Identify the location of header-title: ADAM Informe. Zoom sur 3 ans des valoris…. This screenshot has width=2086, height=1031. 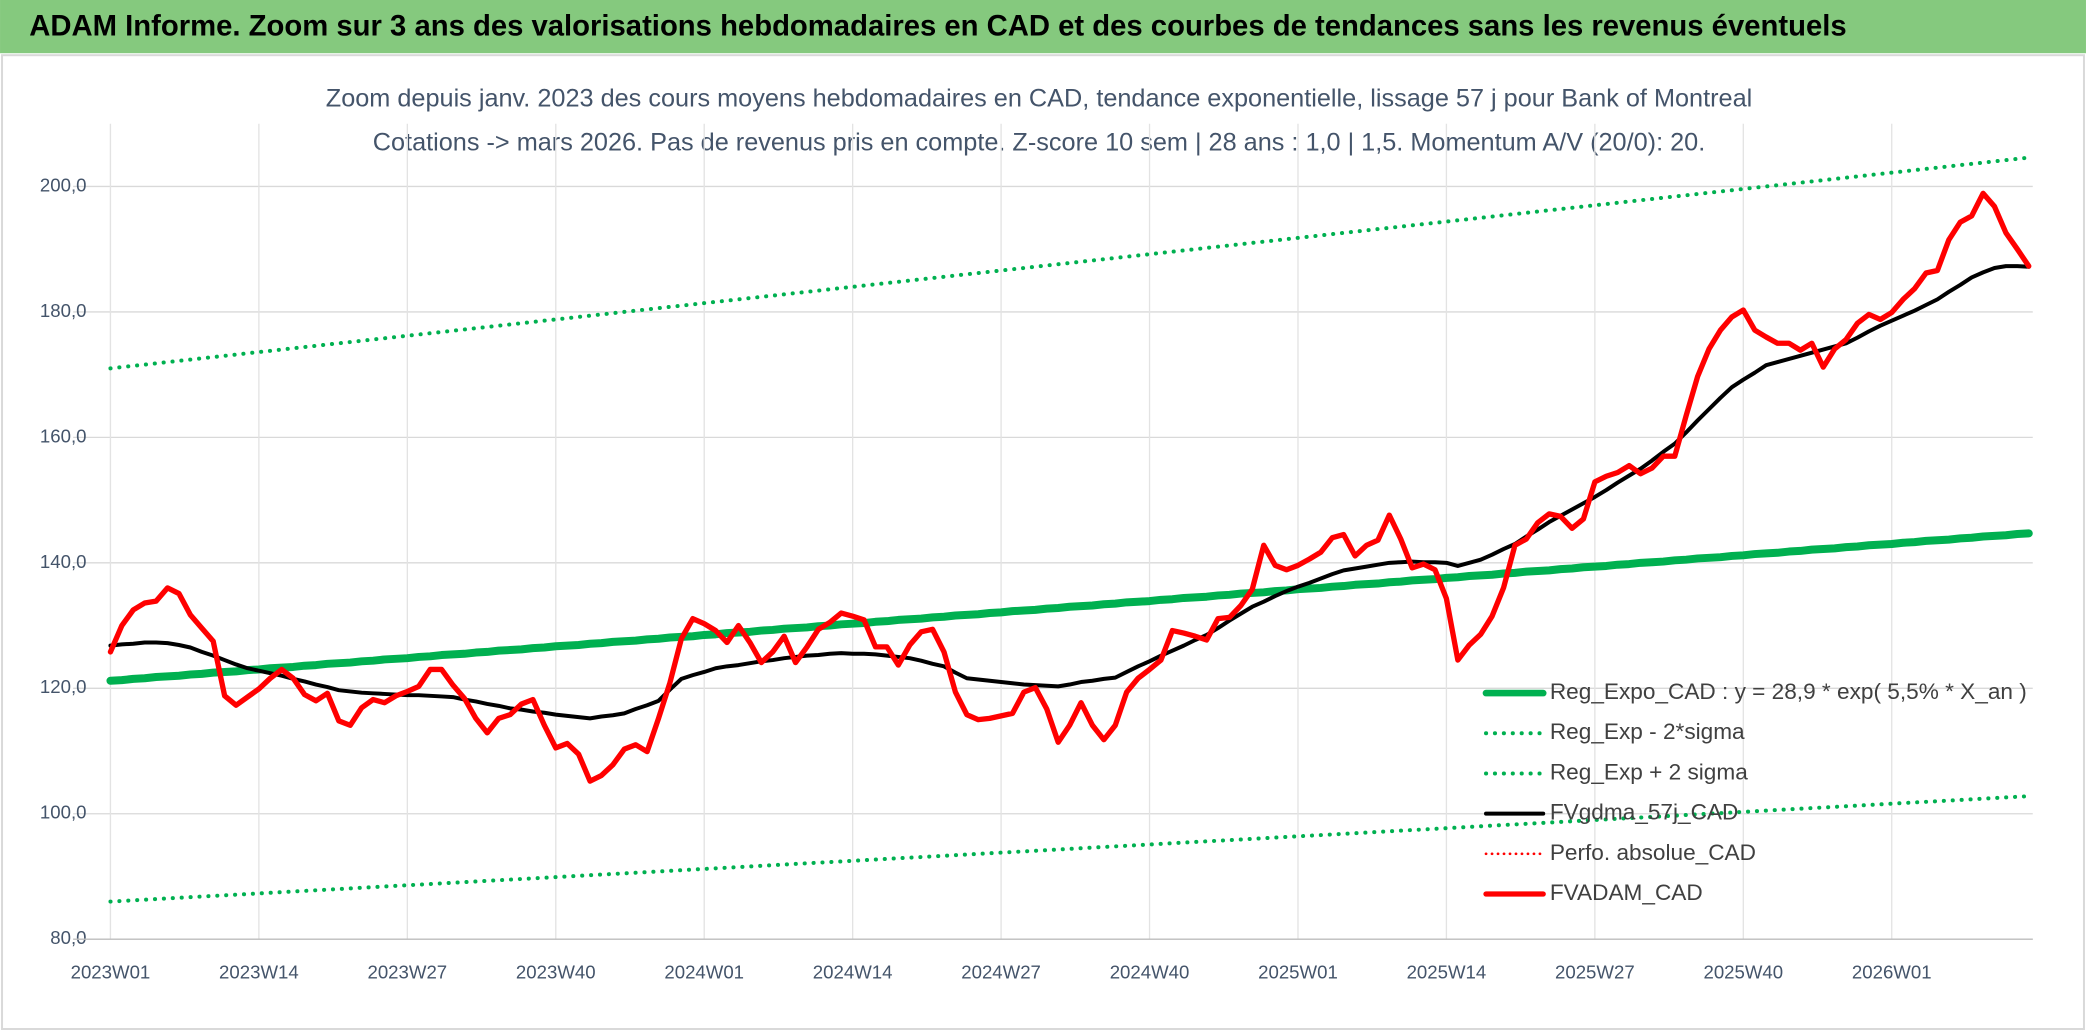
(937, 27).